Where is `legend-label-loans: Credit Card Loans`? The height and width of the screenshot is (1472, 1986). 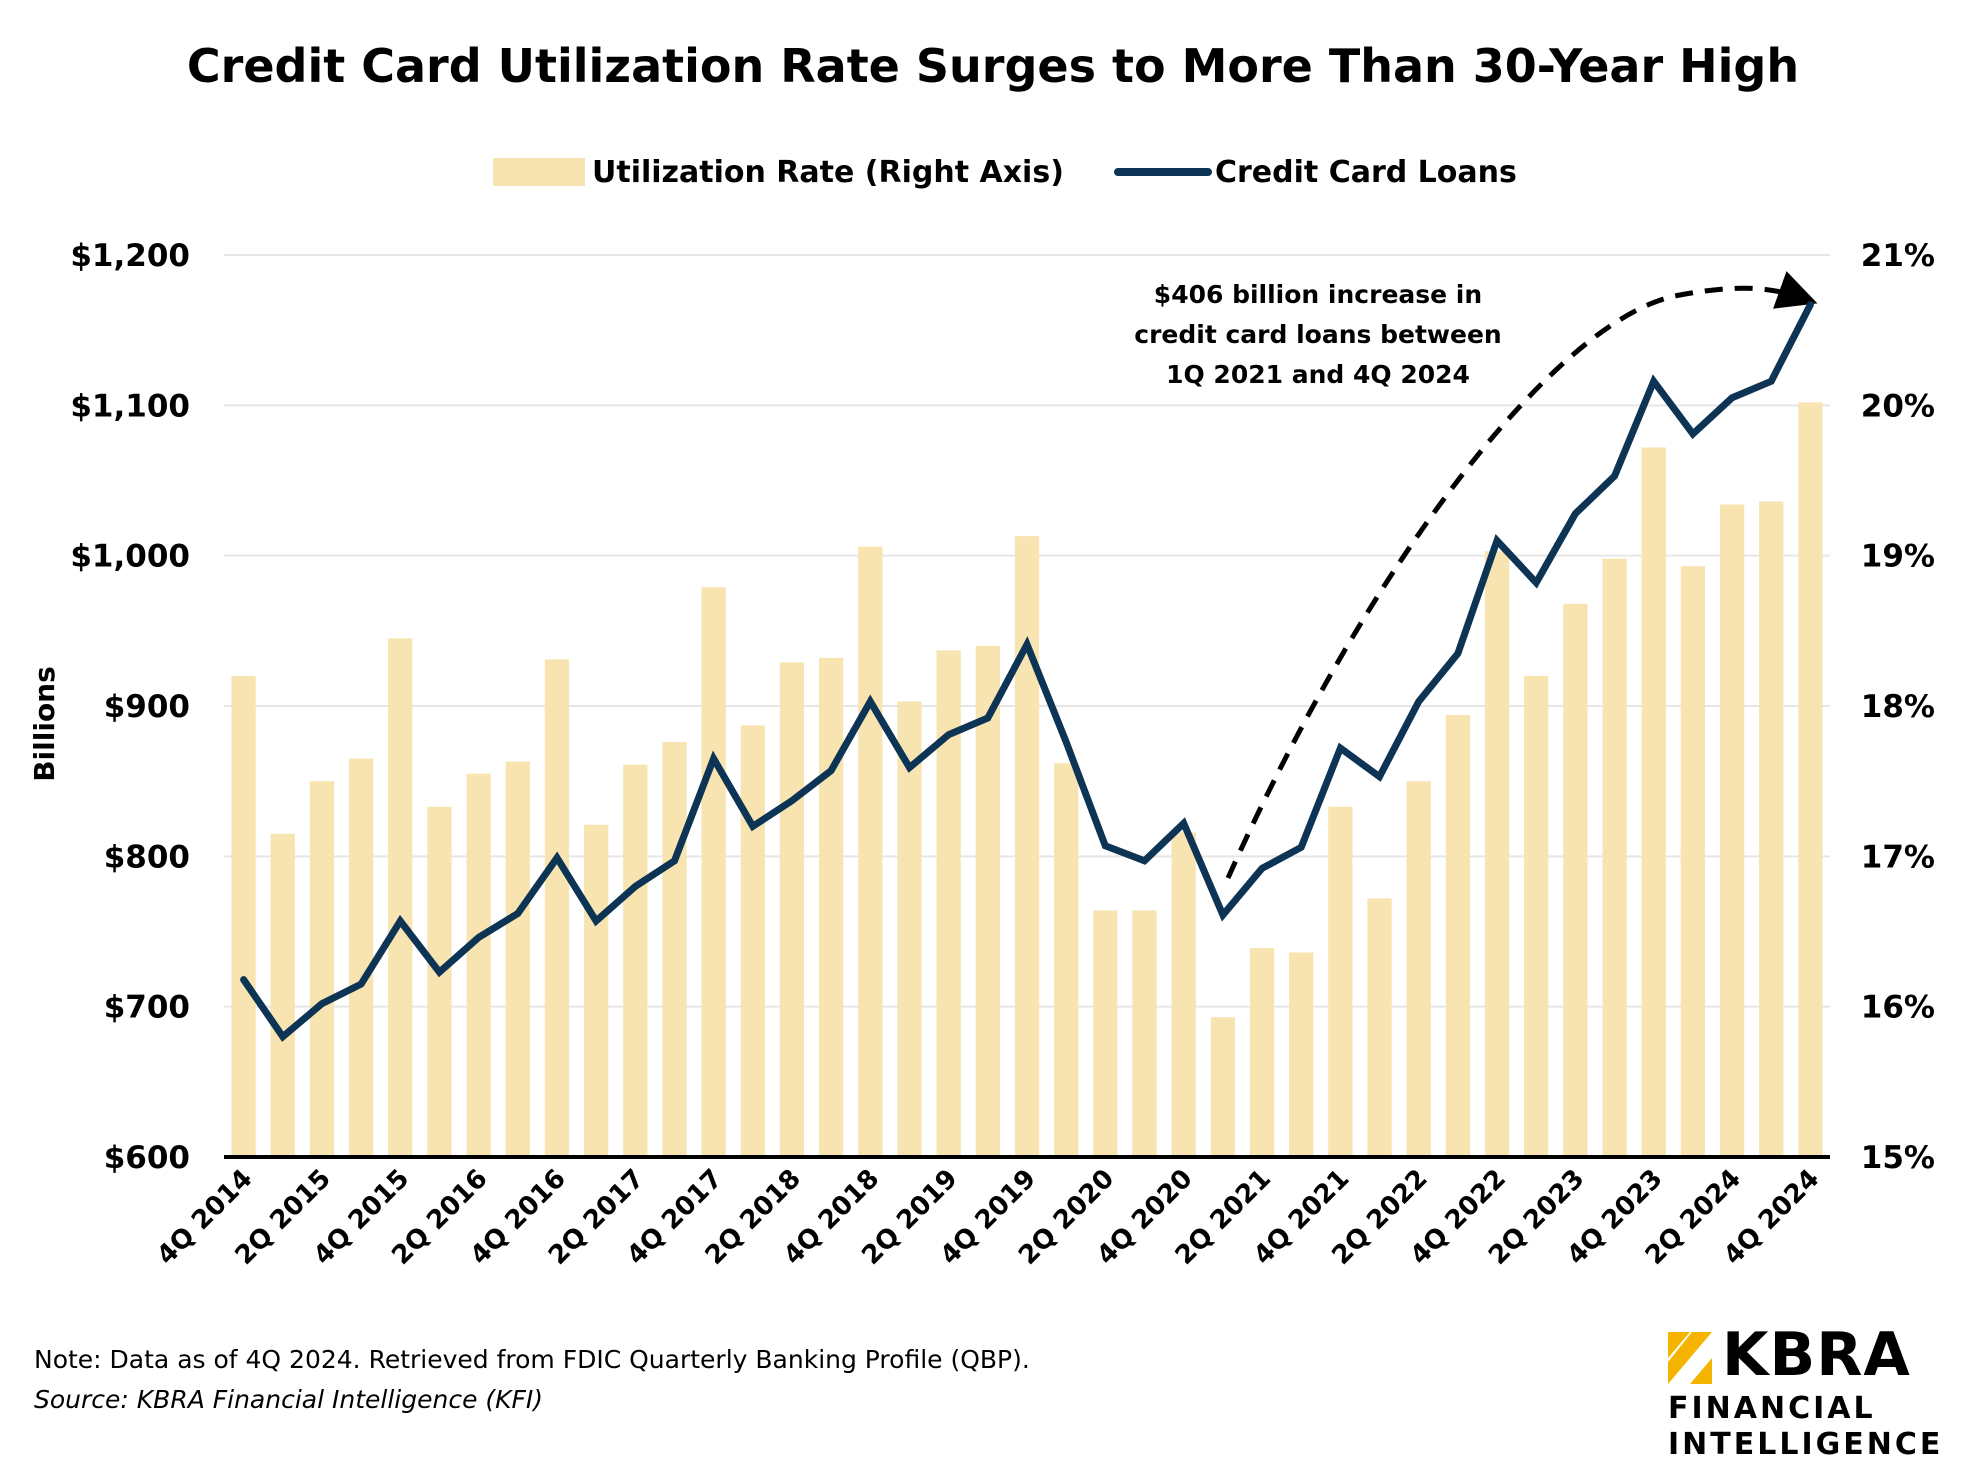 legend-label-loans: Credit Card Loans is located at coordinates (1366, 172).